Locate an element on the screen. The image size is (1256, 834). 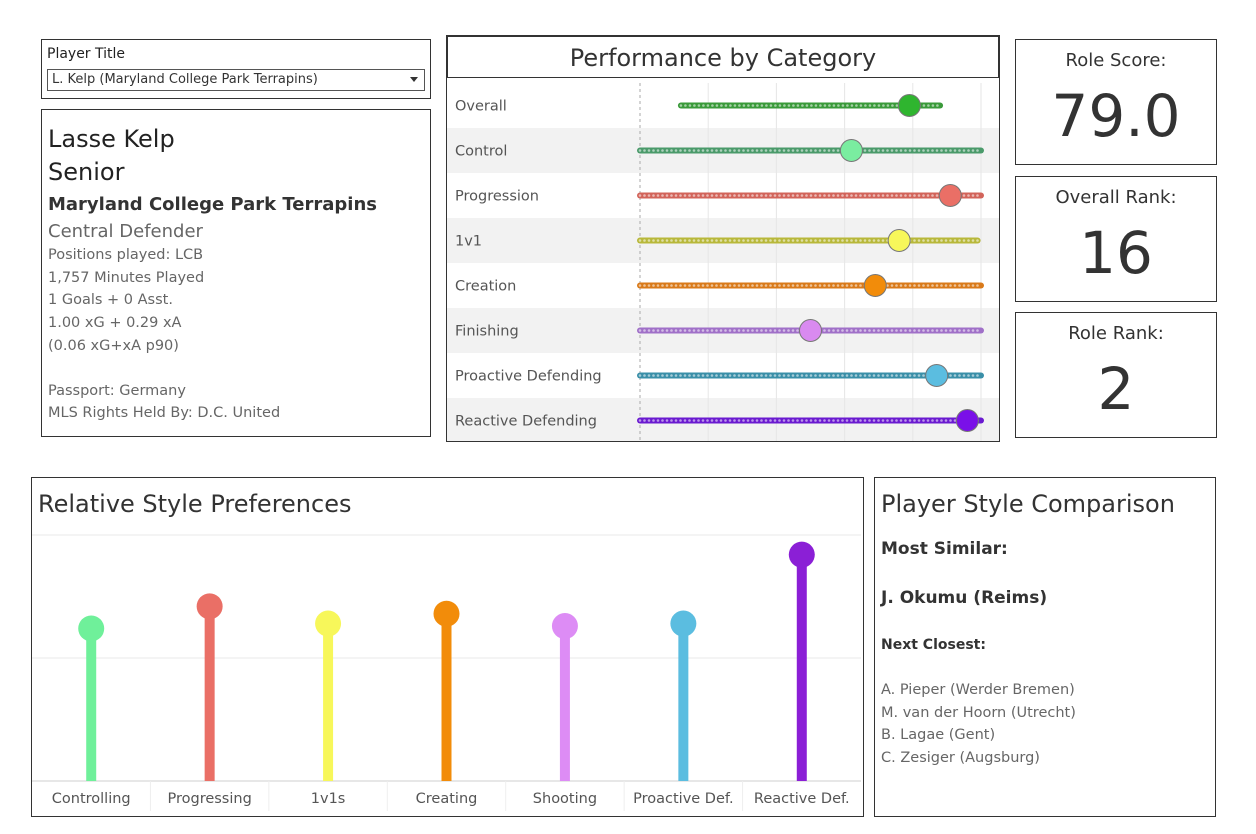
player-positions: Positions played: LCB is located at coordinates (126, 255).